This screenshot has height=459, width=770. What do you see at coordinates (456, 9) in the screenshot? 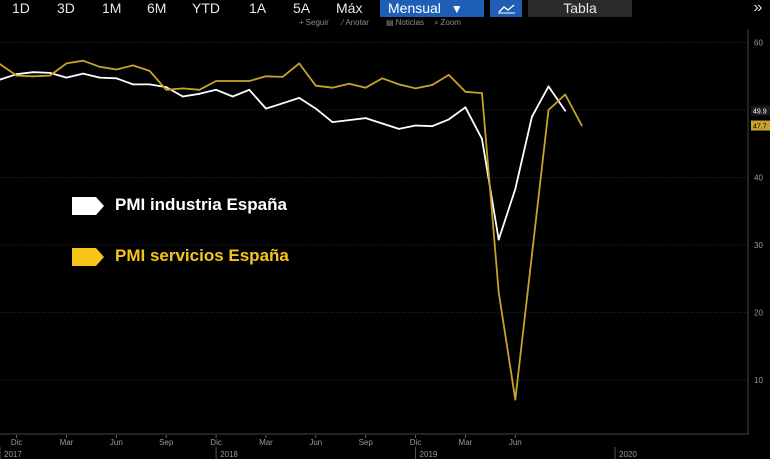
I see `chevron-down-icon: ▼` at bounding box center [456, 9].